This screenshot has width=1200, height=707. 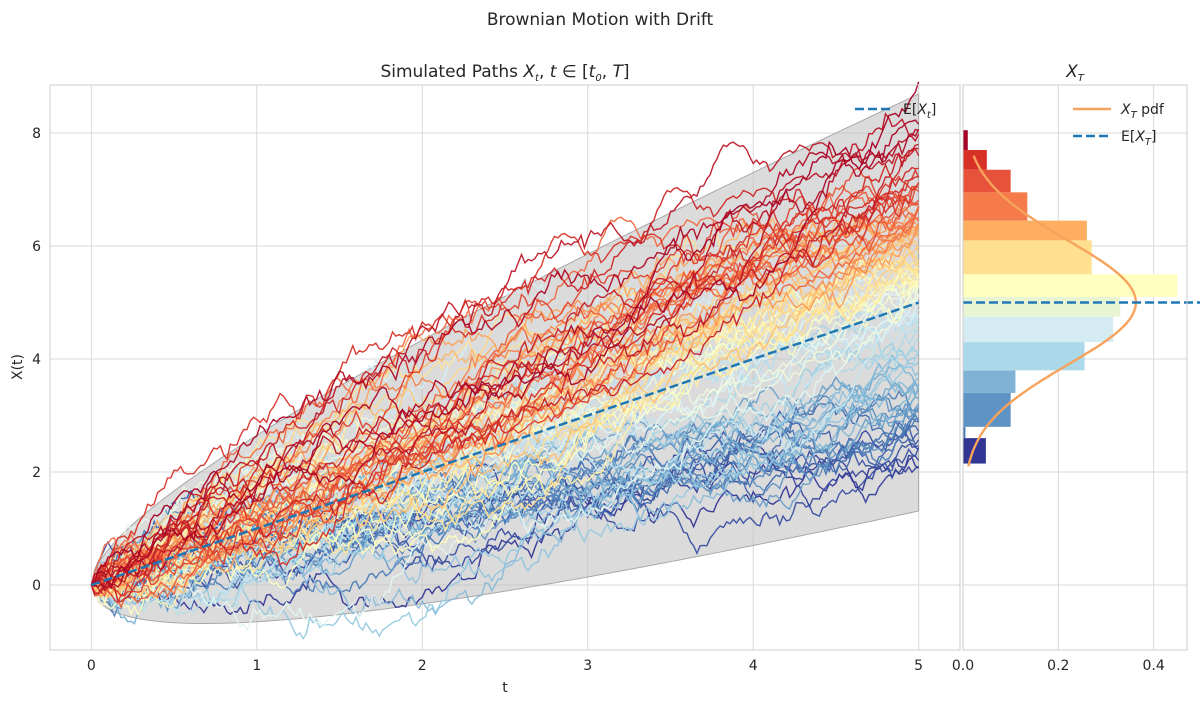 I want to click on terminal-x-tick-label: 0.4, so click(x=1154, y=666).